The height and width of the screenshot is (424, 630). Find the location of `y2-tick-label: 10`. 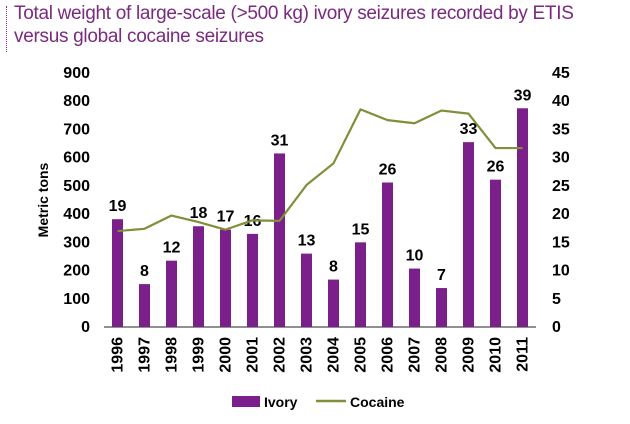

y2-tick-label: 10 is located at coordinates (561, 271).